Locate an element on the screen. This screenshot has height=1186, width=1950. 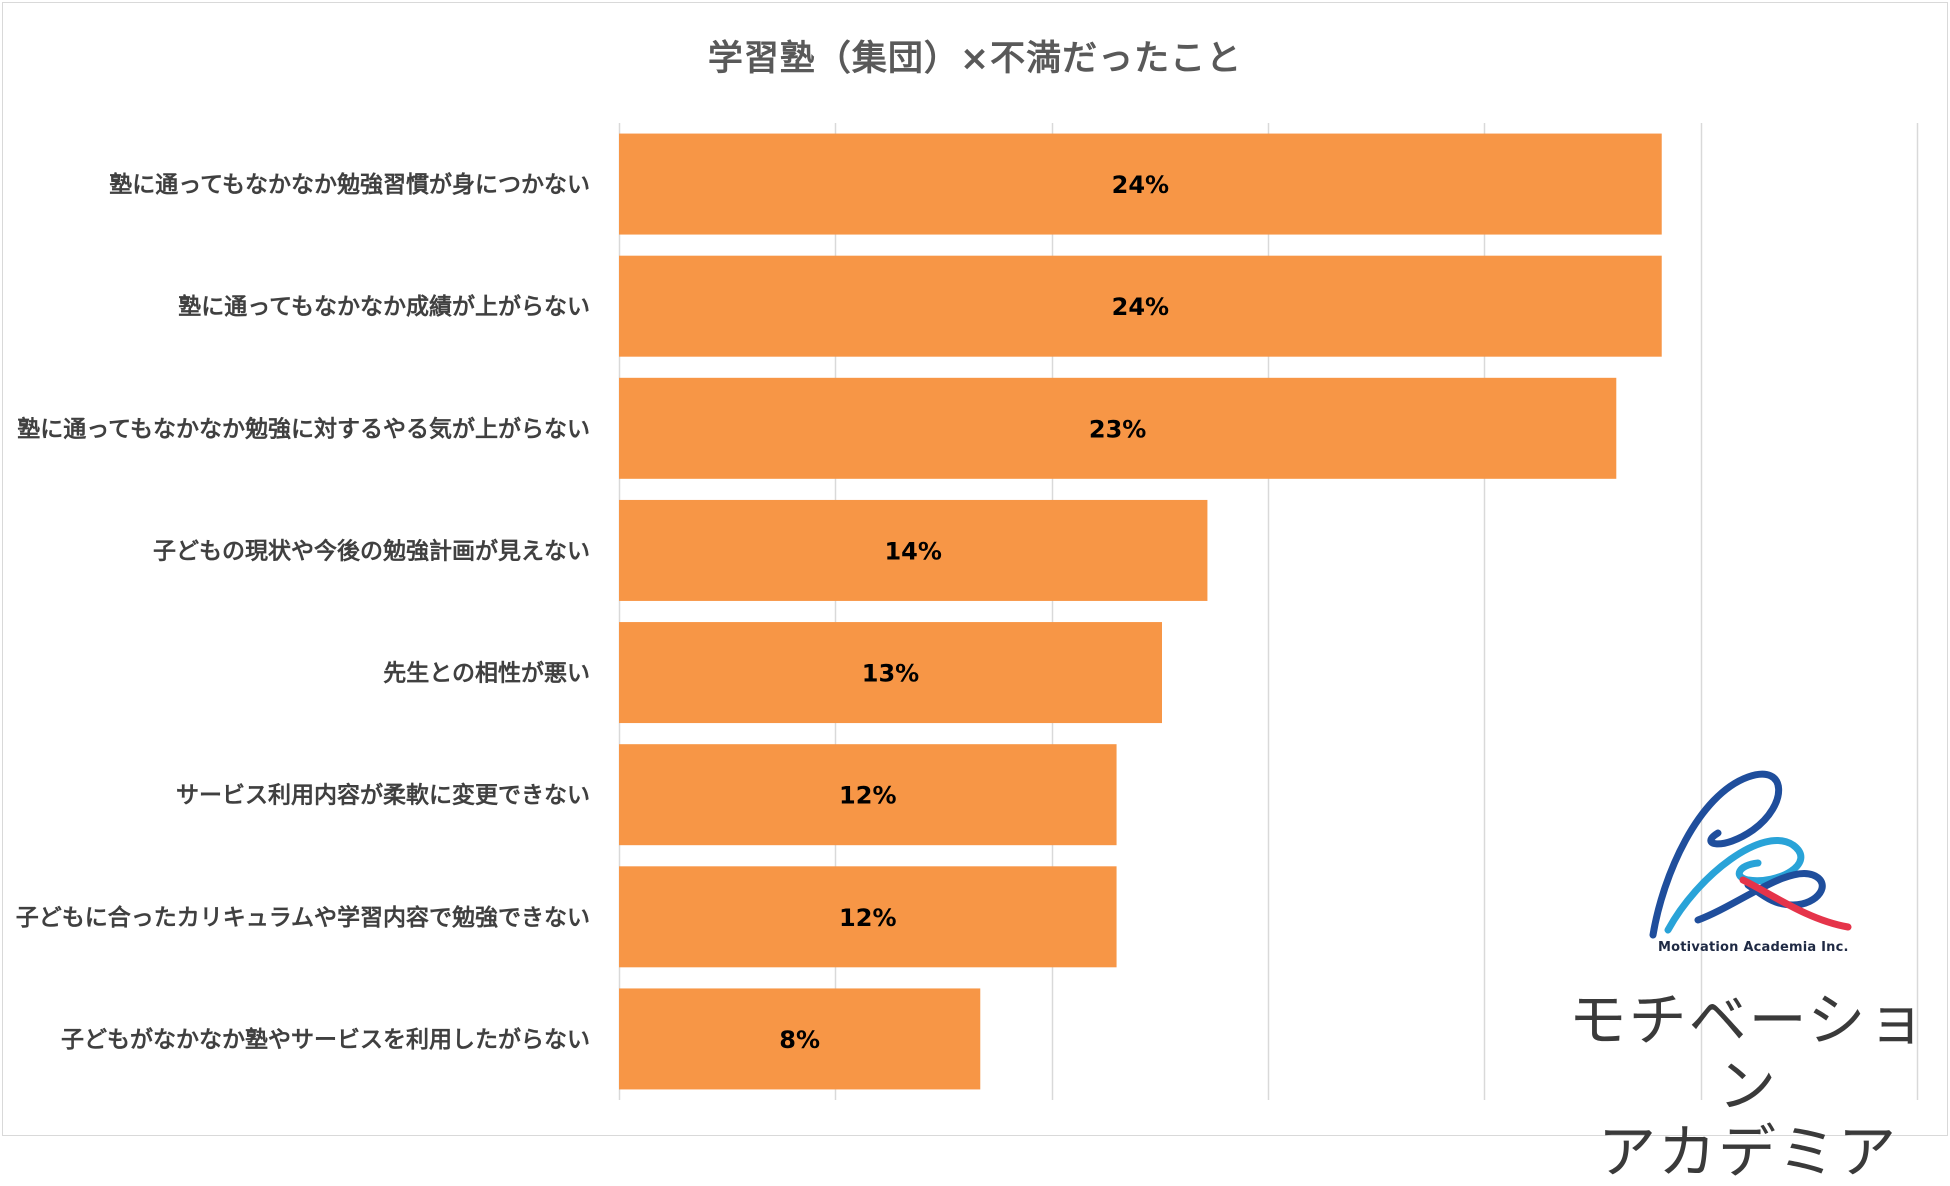
logo-name-text: モチベーション アカデミア is located at coordinates (1748, 1086).